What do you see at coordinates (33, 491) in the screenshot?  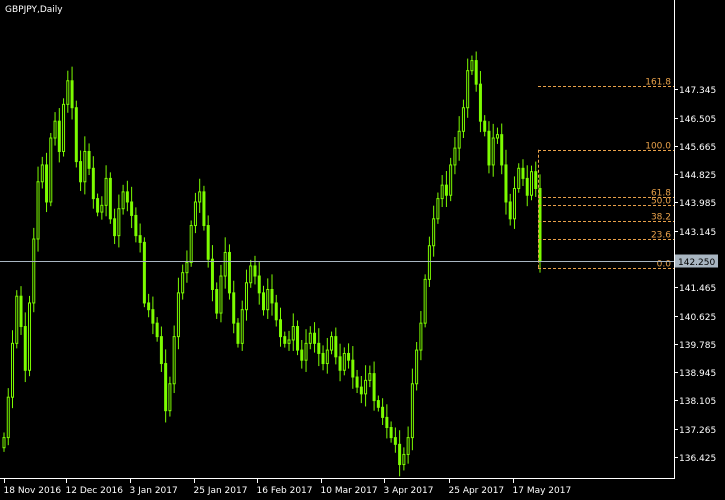 I see `x-tick-label: 18 Nov 2016` at bounding box center [33, 491].